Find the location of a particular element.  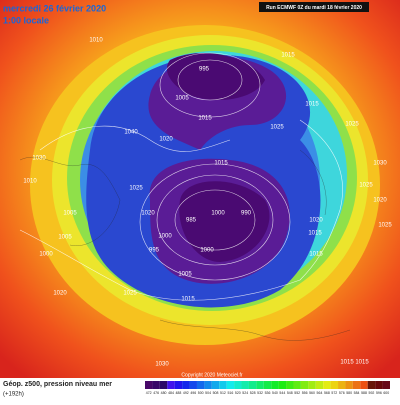

scale-label: 508 is located at coordinates (216, 393).